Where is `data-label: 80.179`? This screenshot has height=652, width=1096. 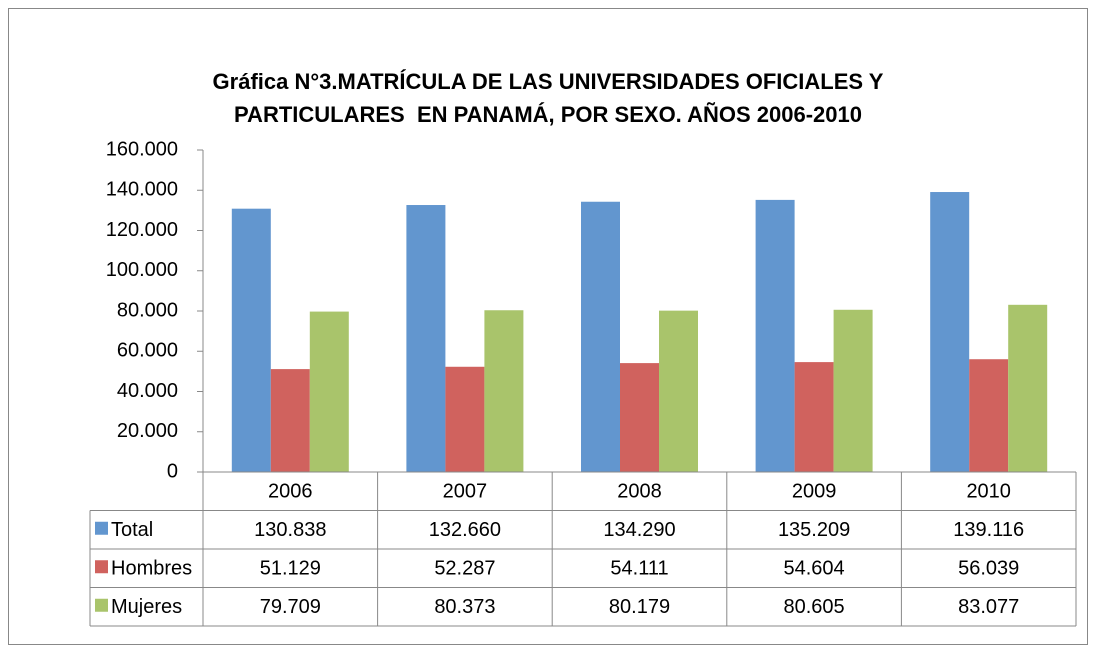 data-label: 80.179 is located at coordinates (639, 607).